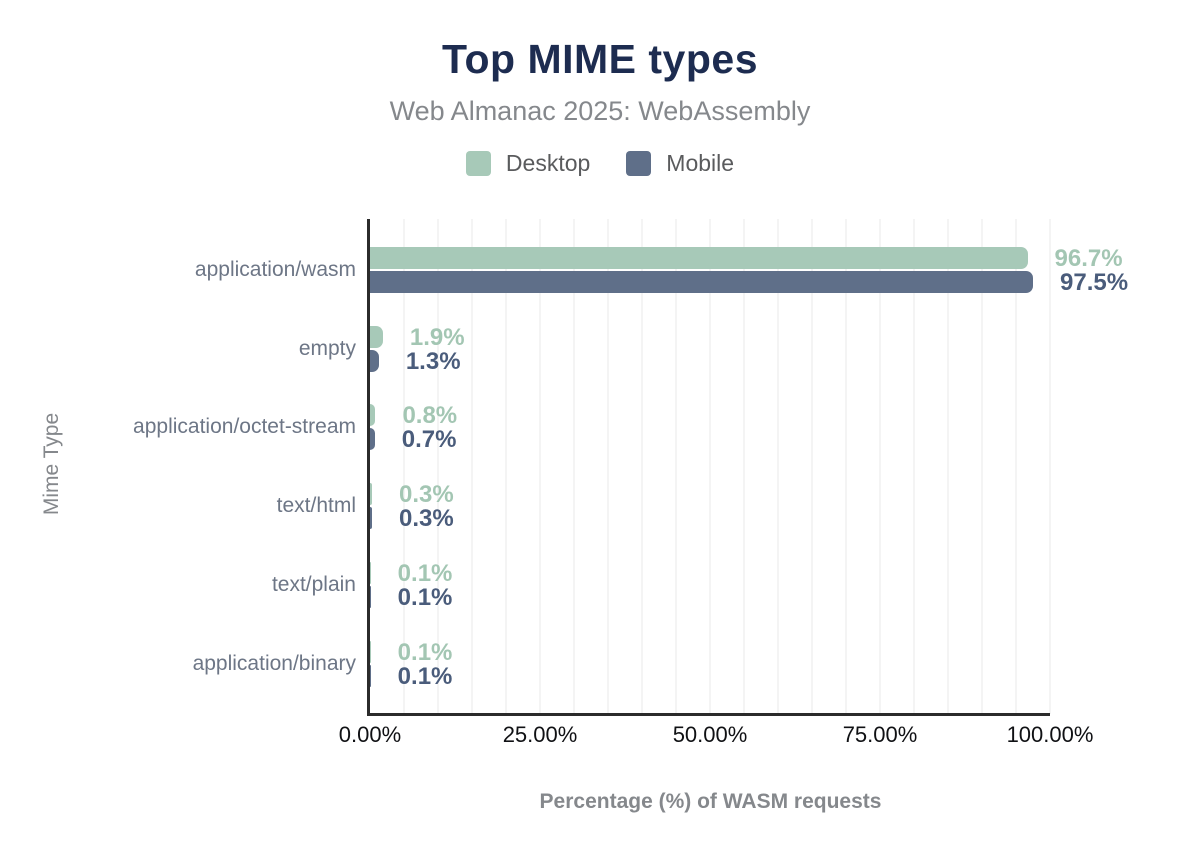 This screenshot has height=860, width=1200. I want to click on chart-title: Top MIME types, so click(600, 59).